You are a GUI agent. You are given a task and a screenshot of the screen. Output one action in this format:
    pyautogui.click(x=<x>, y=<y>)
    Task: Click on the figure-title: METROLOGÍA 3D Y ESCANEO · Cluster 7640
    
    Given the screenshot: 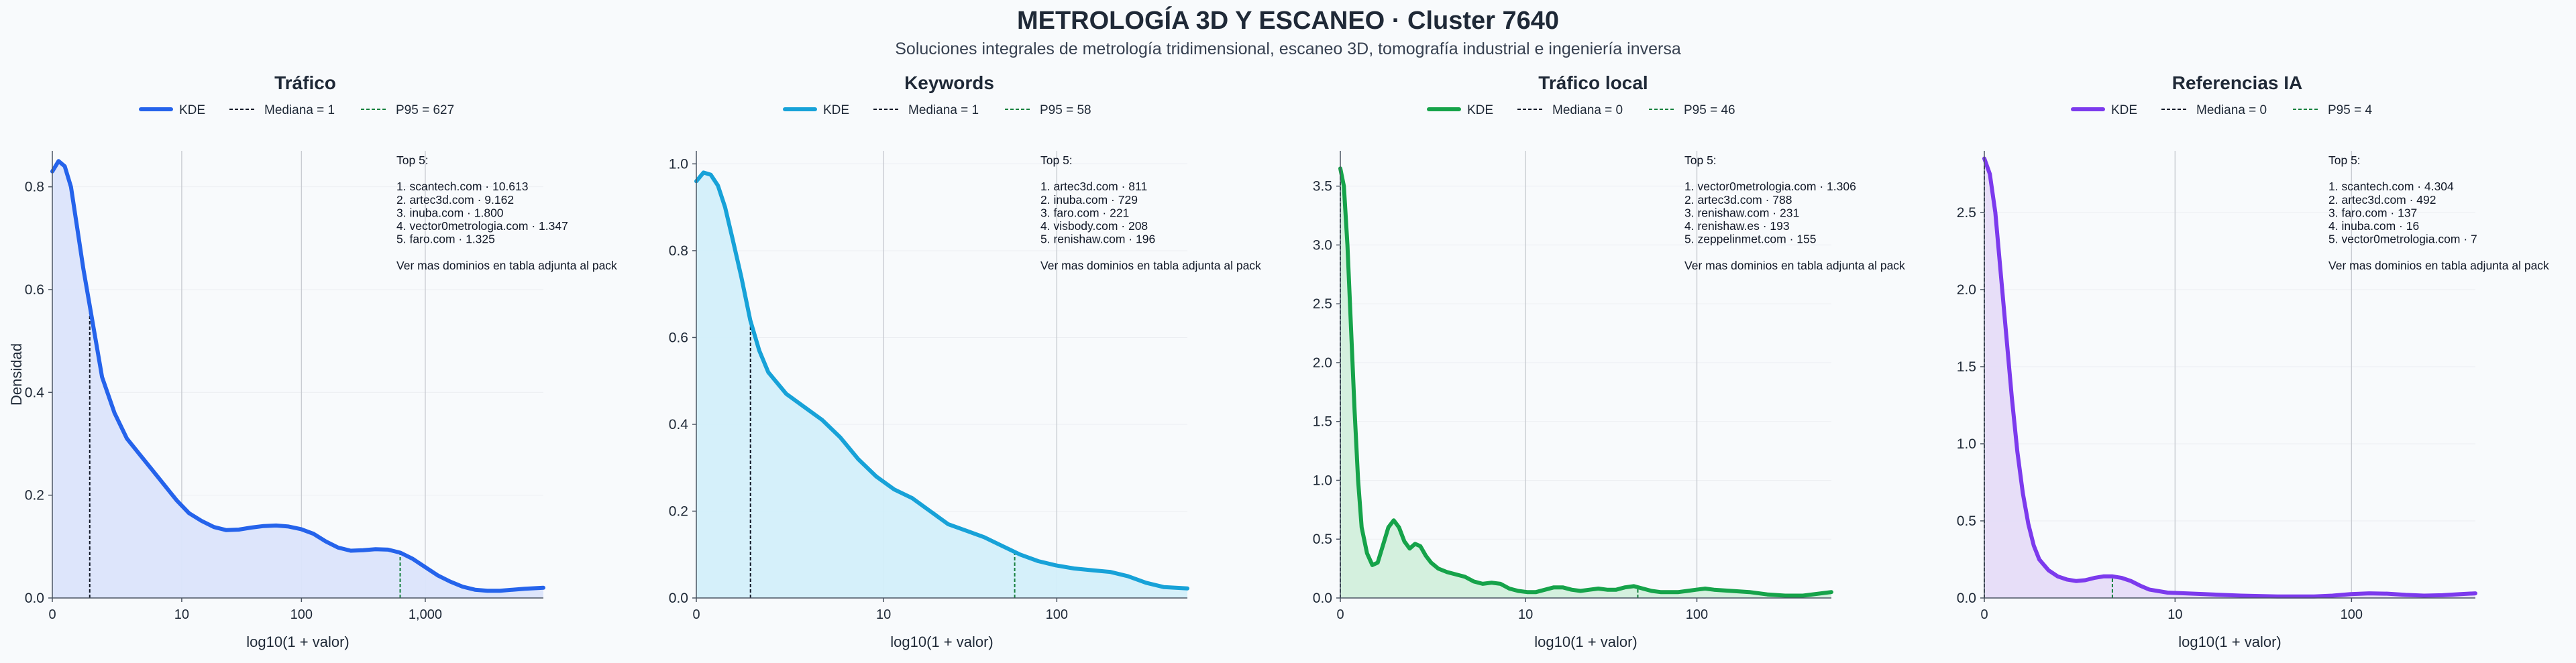 What is the action you would take?
    pyautogui.click(x=1288, y=21)
    